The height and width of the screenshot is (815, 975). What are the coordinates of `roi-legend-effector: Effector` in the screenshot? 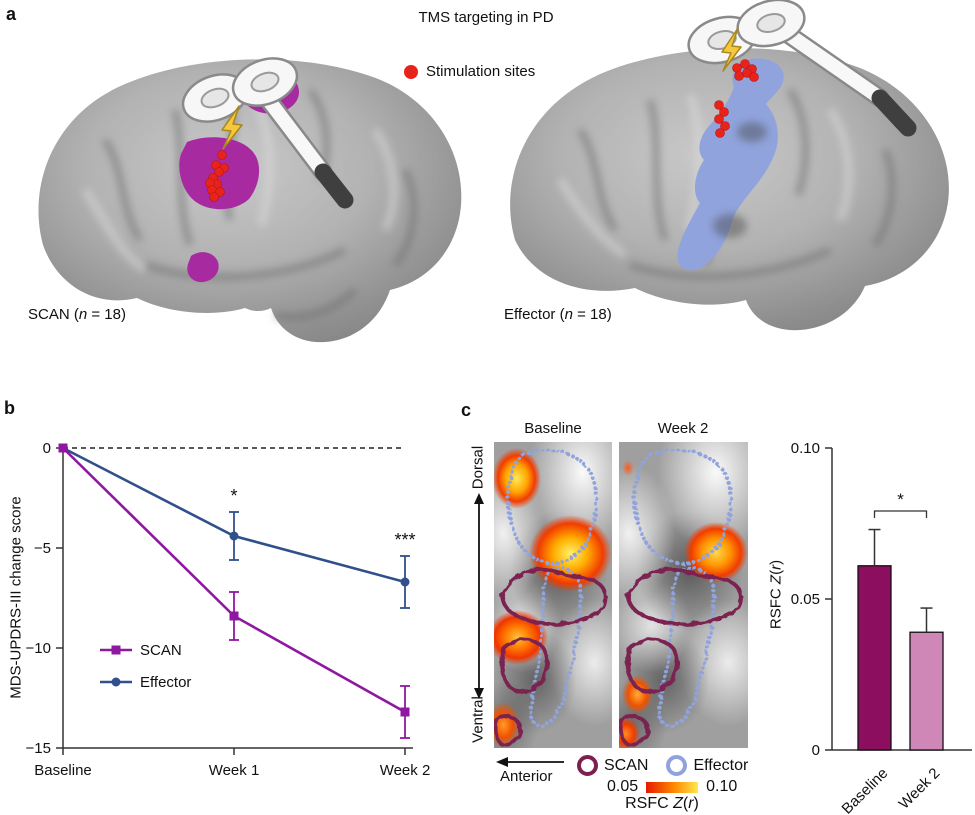 It's located at (707, 765).